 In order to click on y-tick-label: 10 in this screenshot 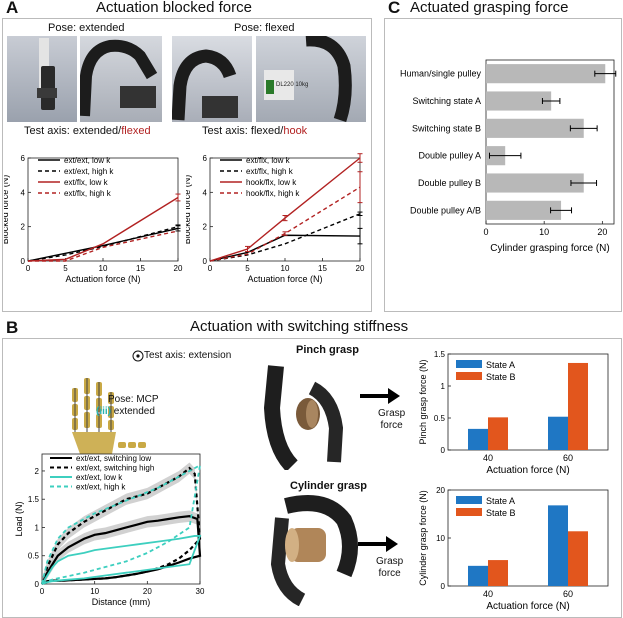, I will do `click(440, 538)`.